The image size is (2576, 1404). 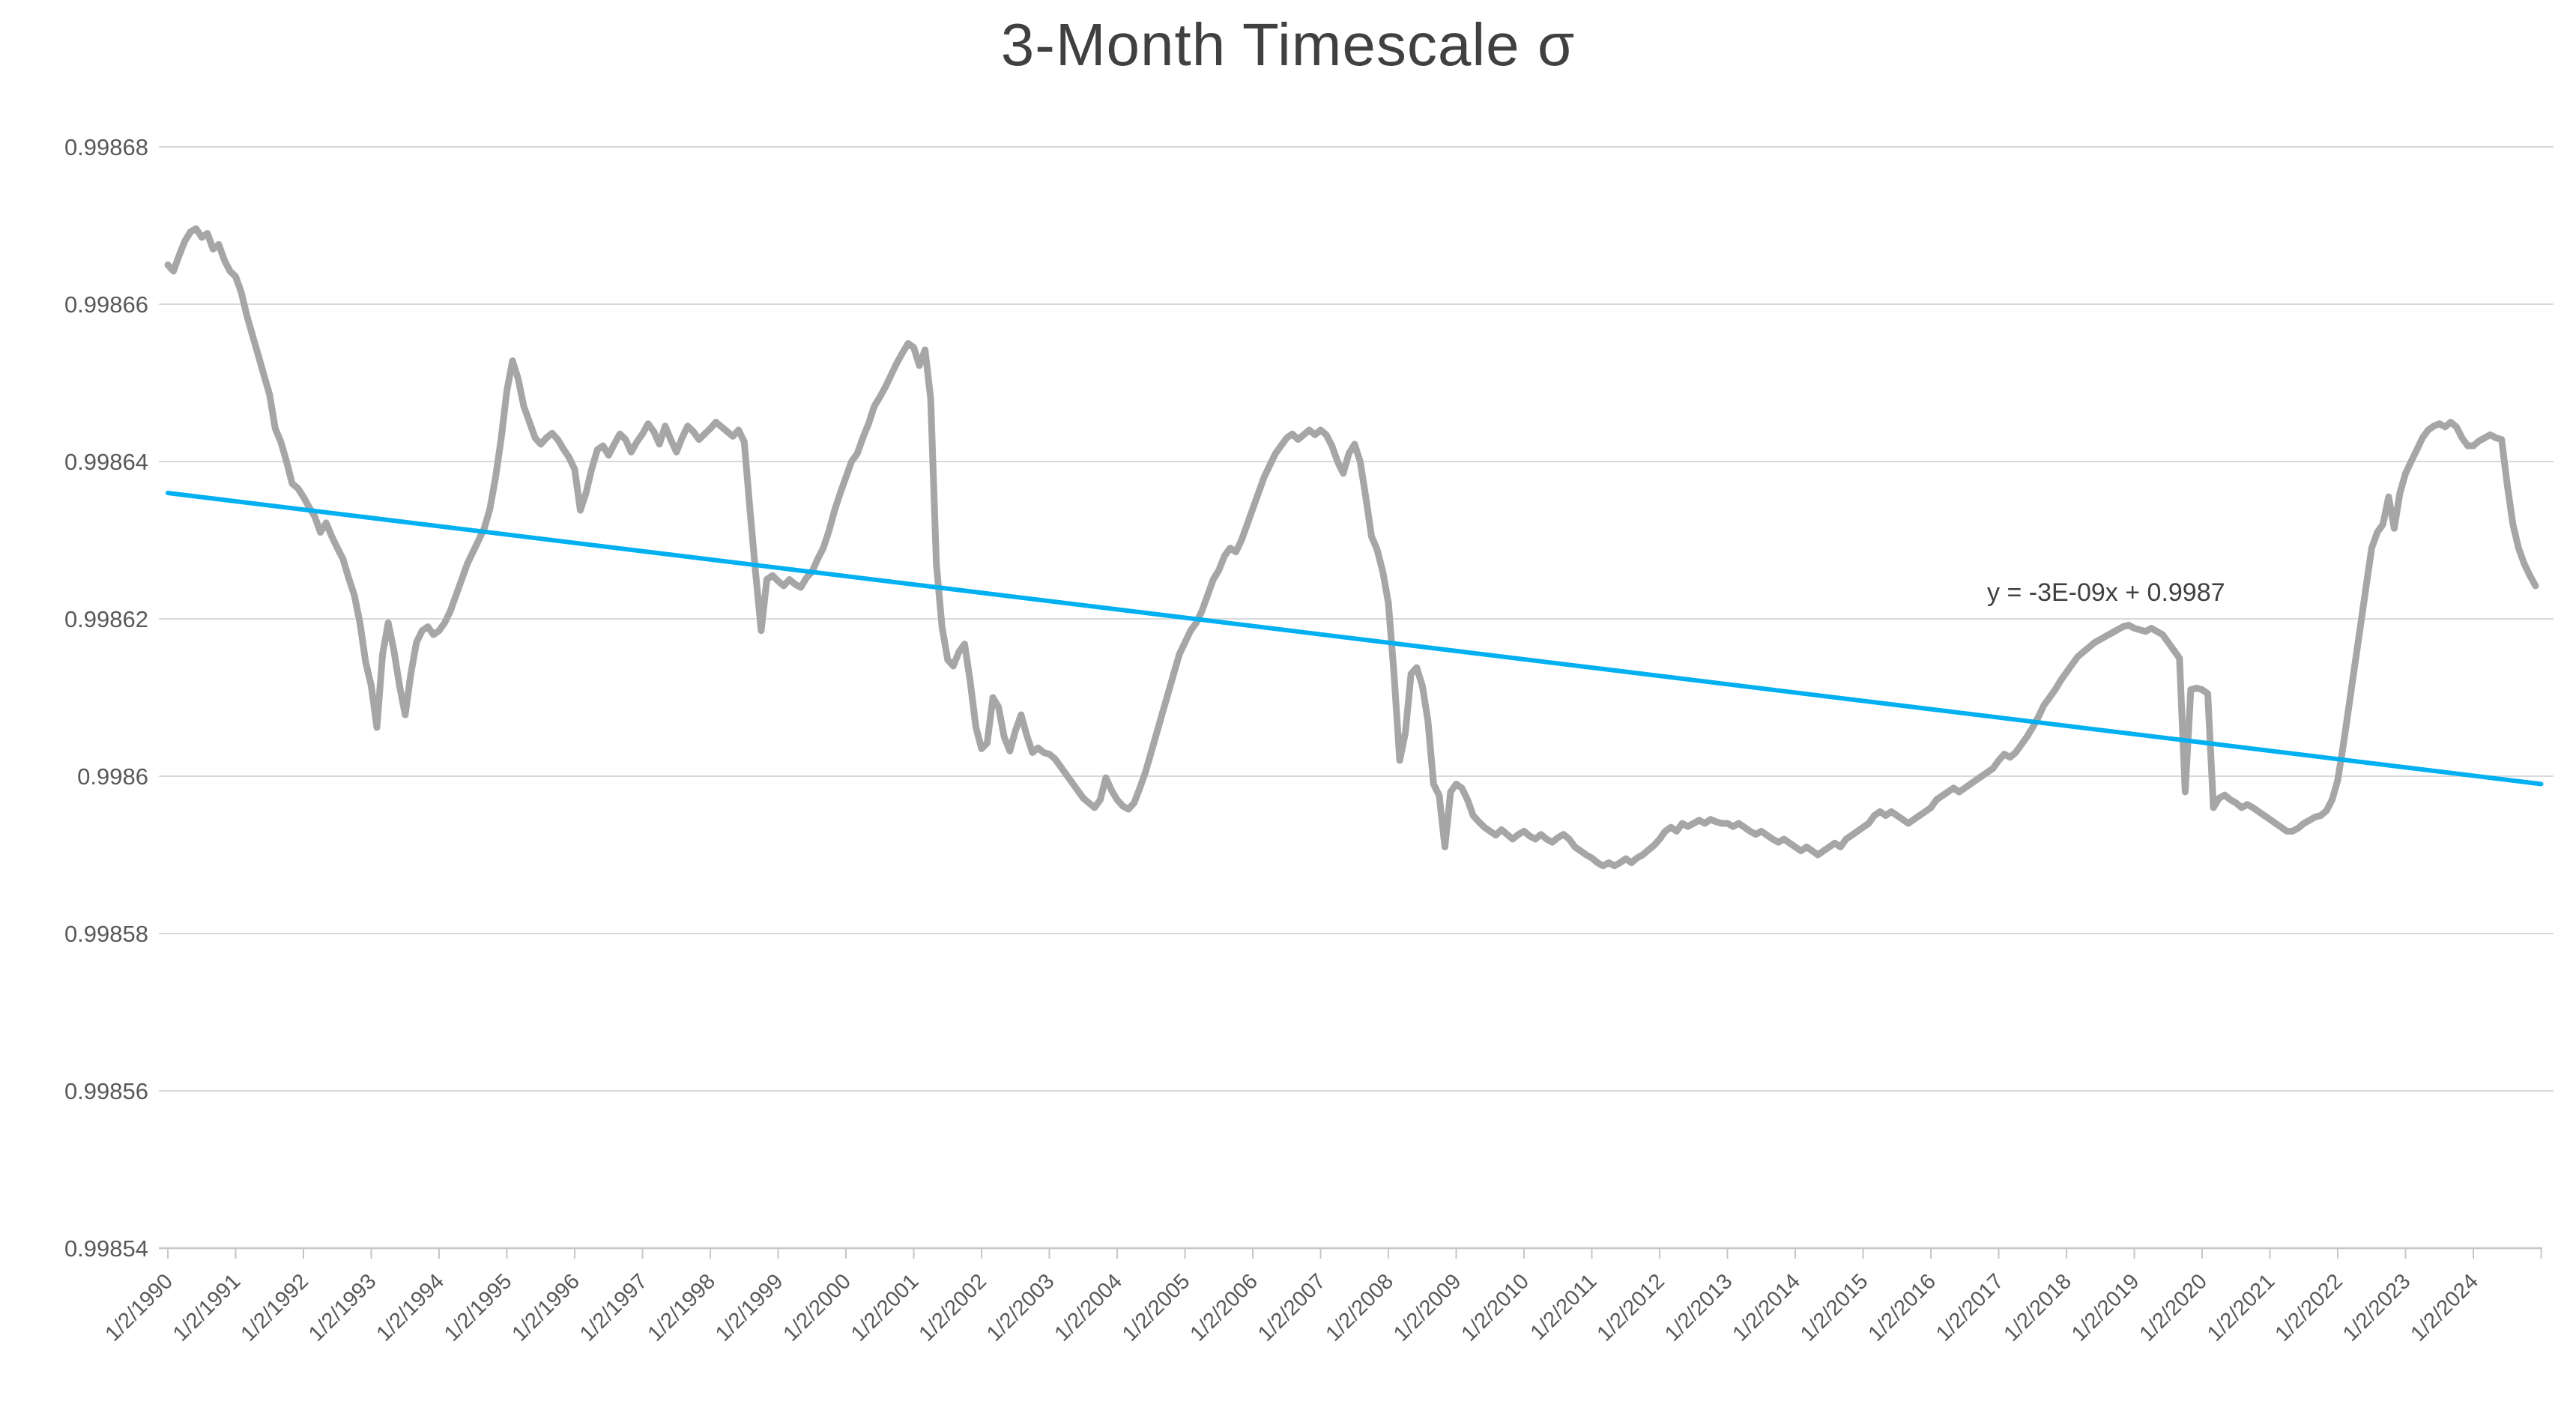 I want to click on x-tick-label: 1/2/1994, so click(x=410, y=1307).